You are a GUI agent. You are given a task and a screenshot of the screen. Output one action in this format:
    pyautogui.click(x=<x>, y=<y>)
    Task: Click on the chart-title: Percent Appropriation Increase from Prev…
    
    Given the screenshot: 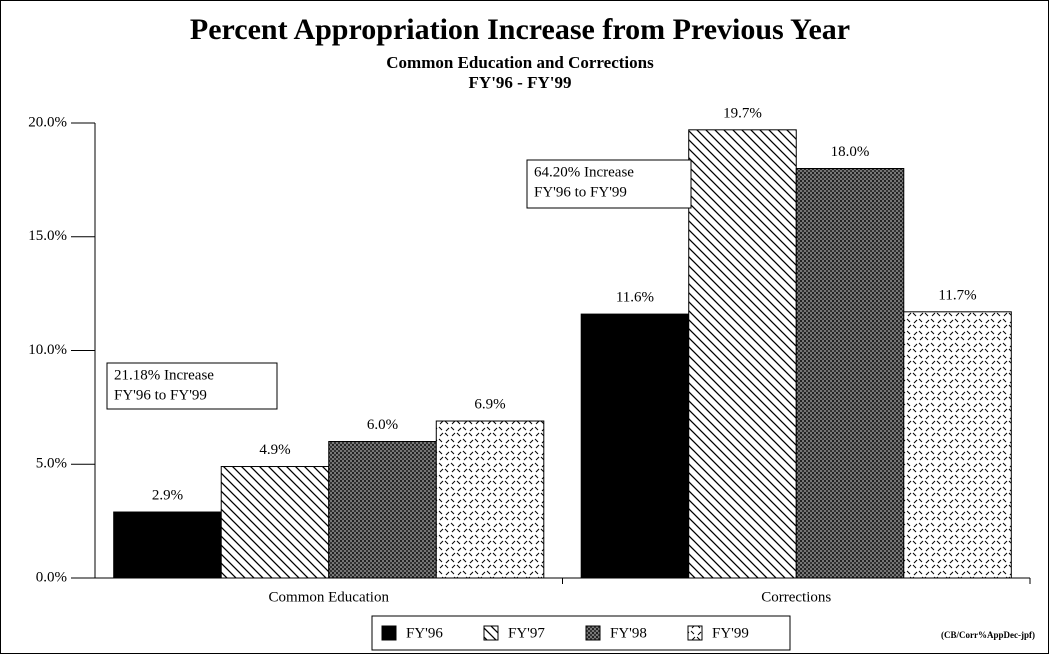 What is the action you would take?
    pyautogui.click(x=520, y=29)
    